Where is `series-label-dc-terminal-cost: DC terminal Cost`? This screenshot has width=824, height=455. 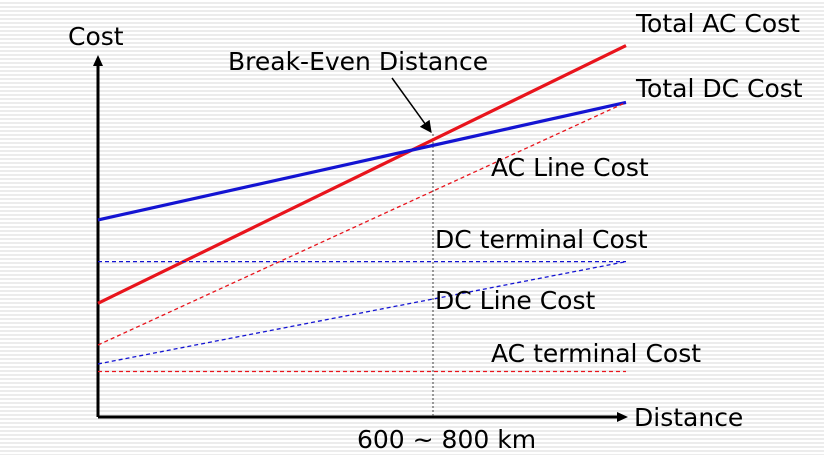 series-label-dc-terminal-cost: DC terminal Cost is located at coordinates (541, 239).